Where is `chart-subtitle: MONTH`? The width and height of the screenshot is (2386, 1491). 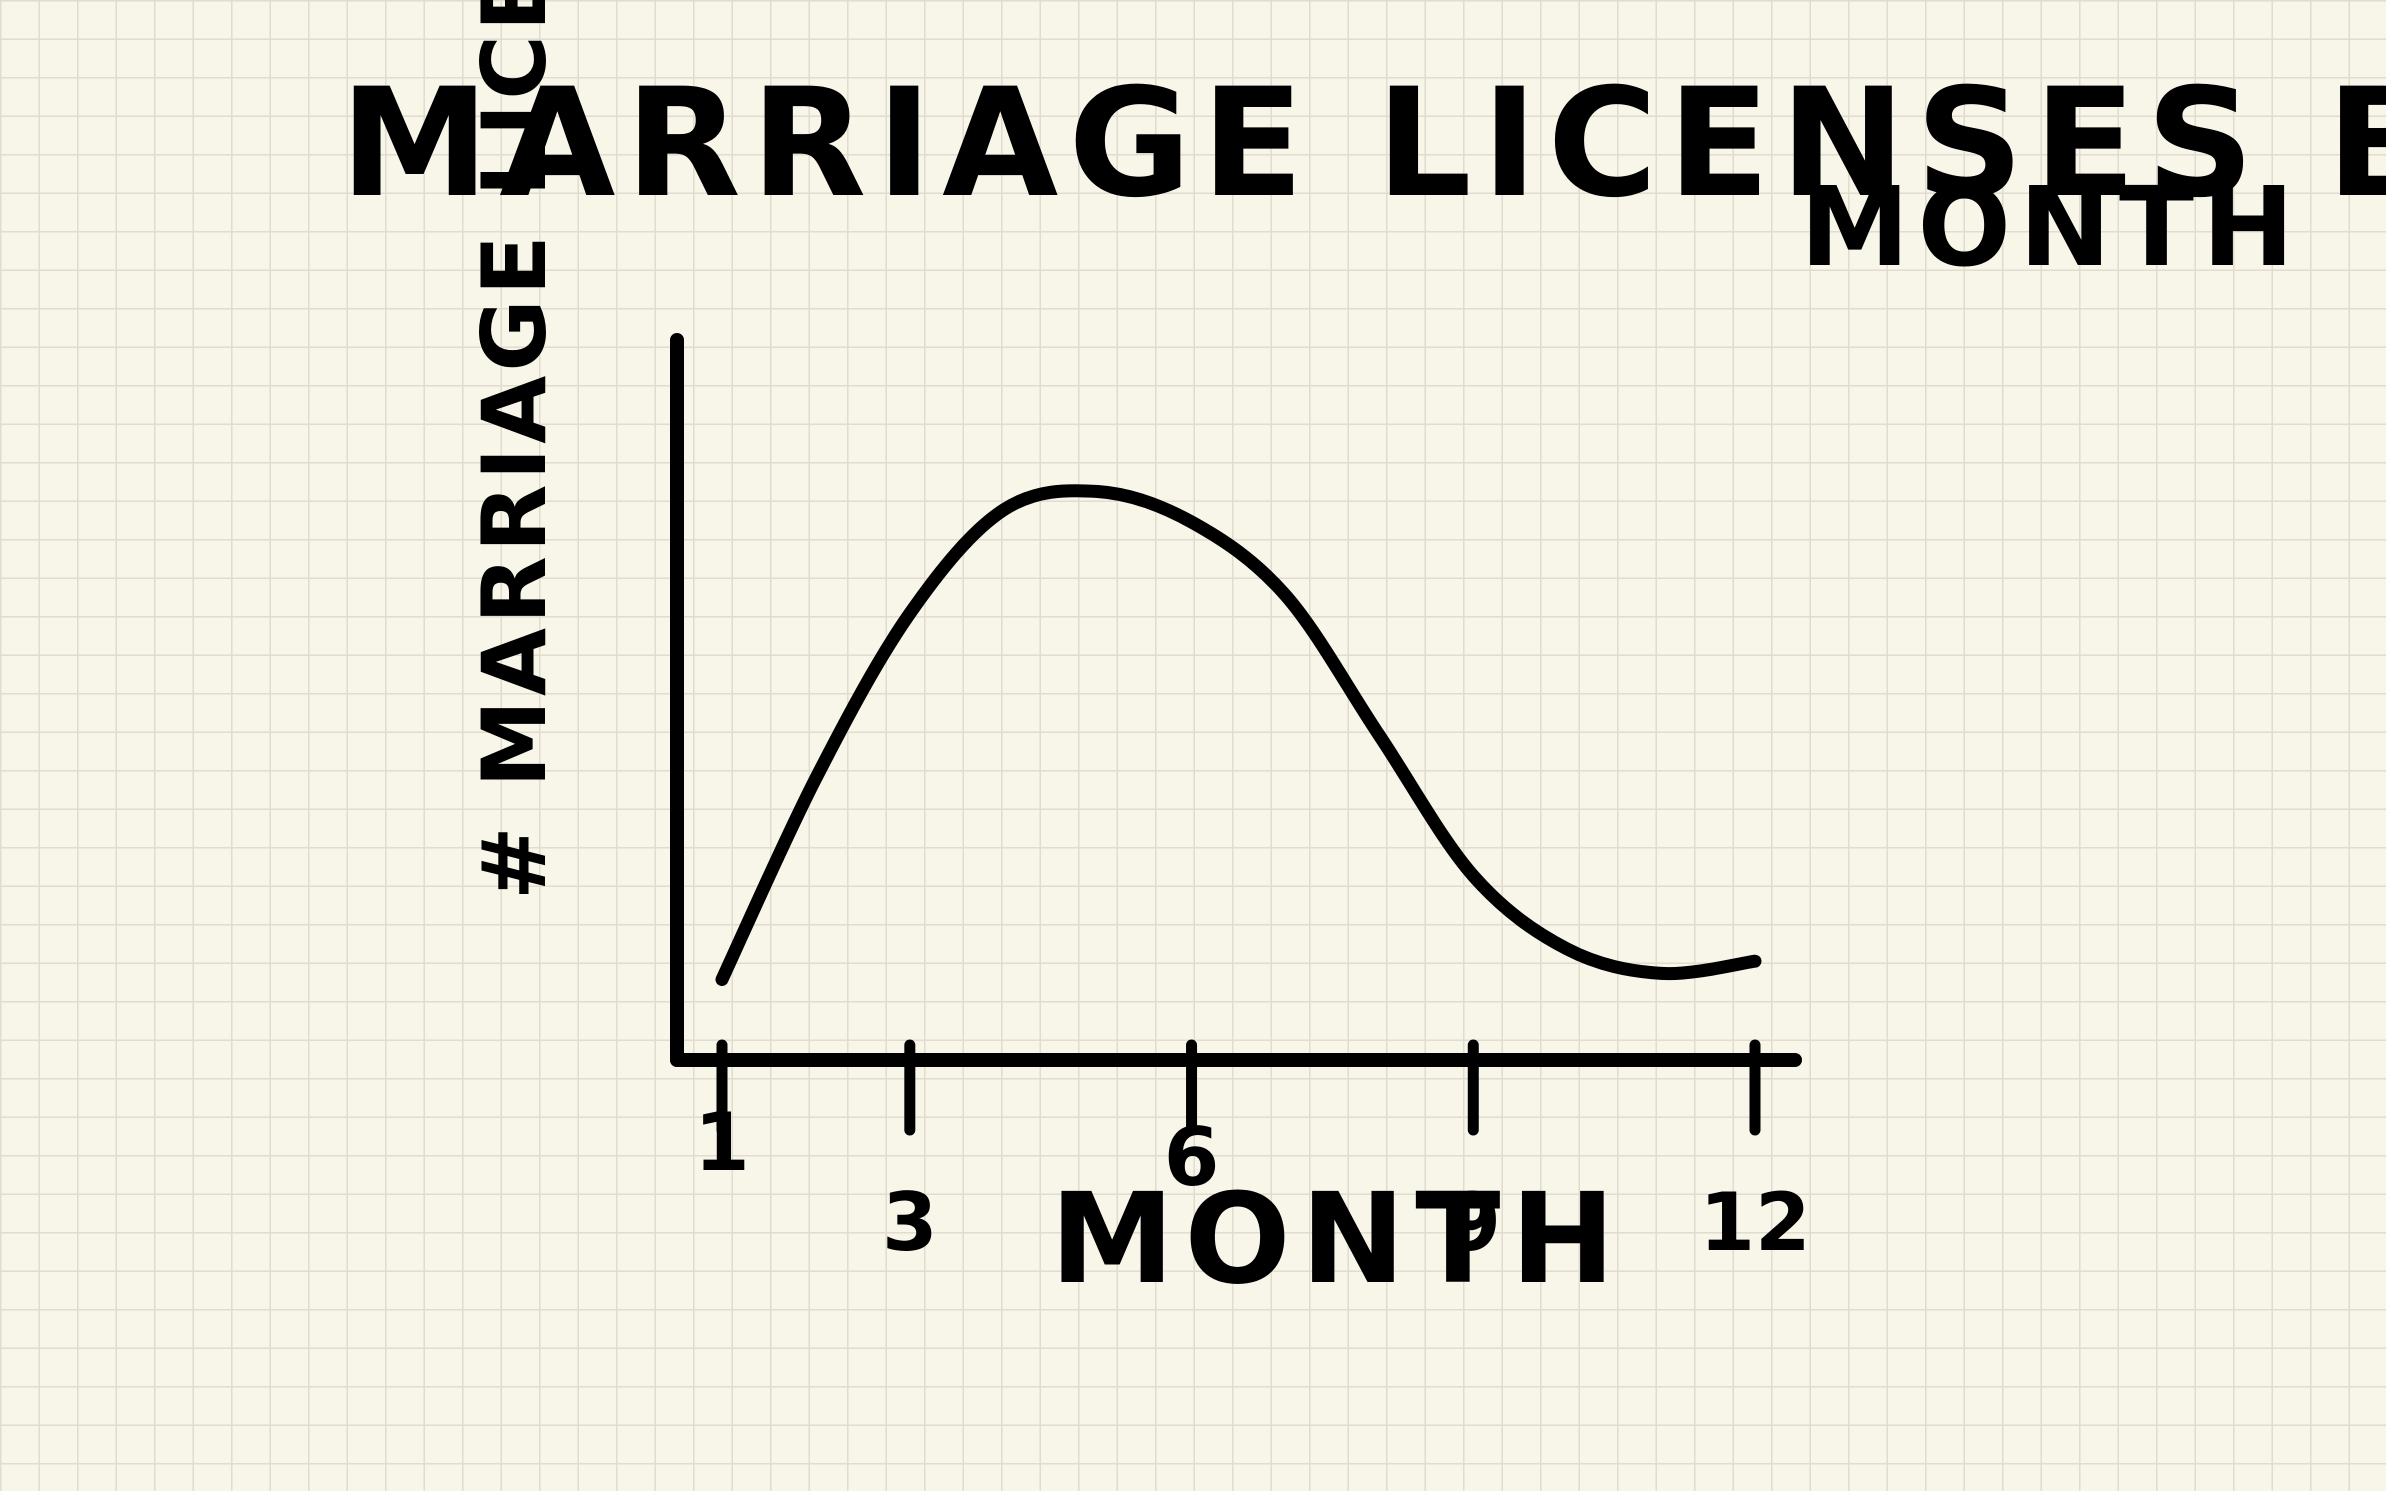
chart-subtitle: MONTH is located at coordinates (2051, 227).